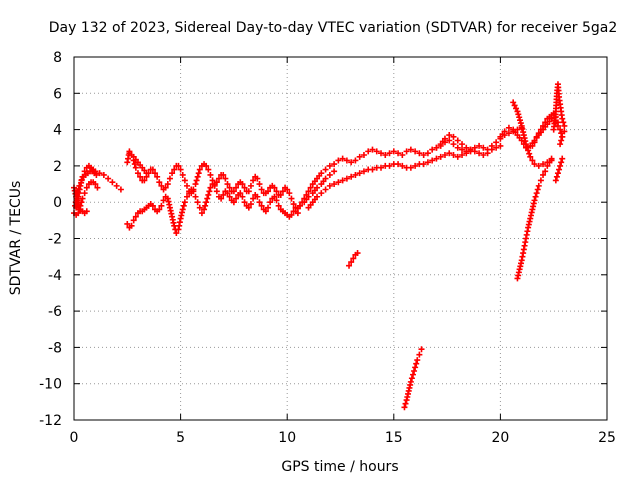 This screenshot has height=480, width=640. I want to click on series-track-f, so click(211, 209).